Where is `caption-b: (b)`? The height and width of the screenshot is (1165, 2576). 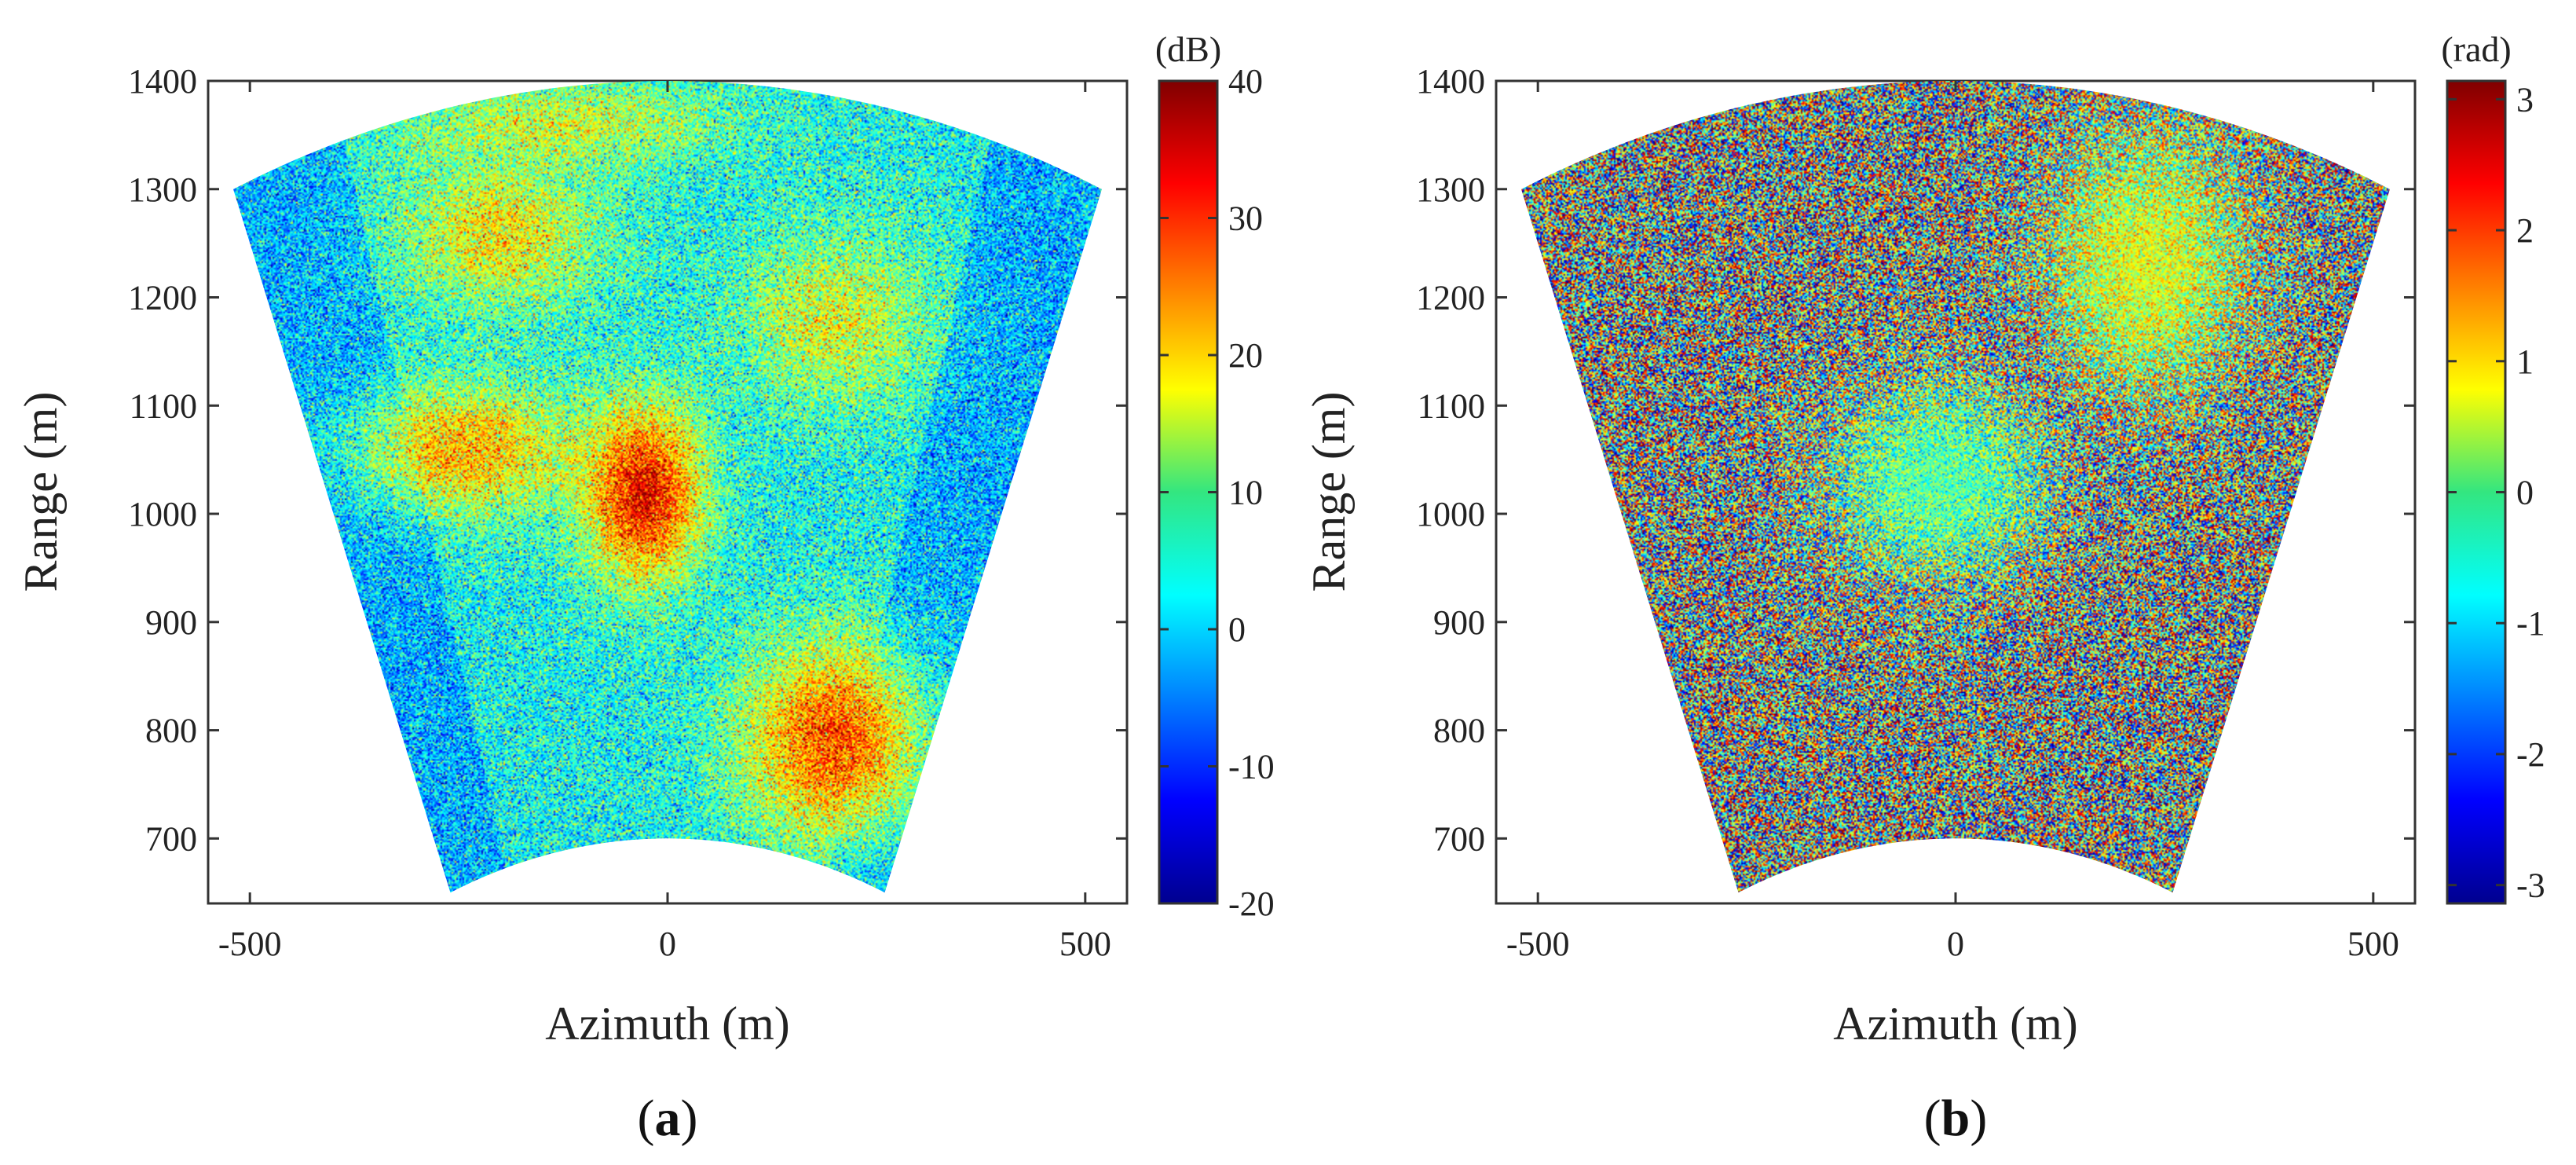
caption-b: (b) is located at coordinates (1956, 1118).